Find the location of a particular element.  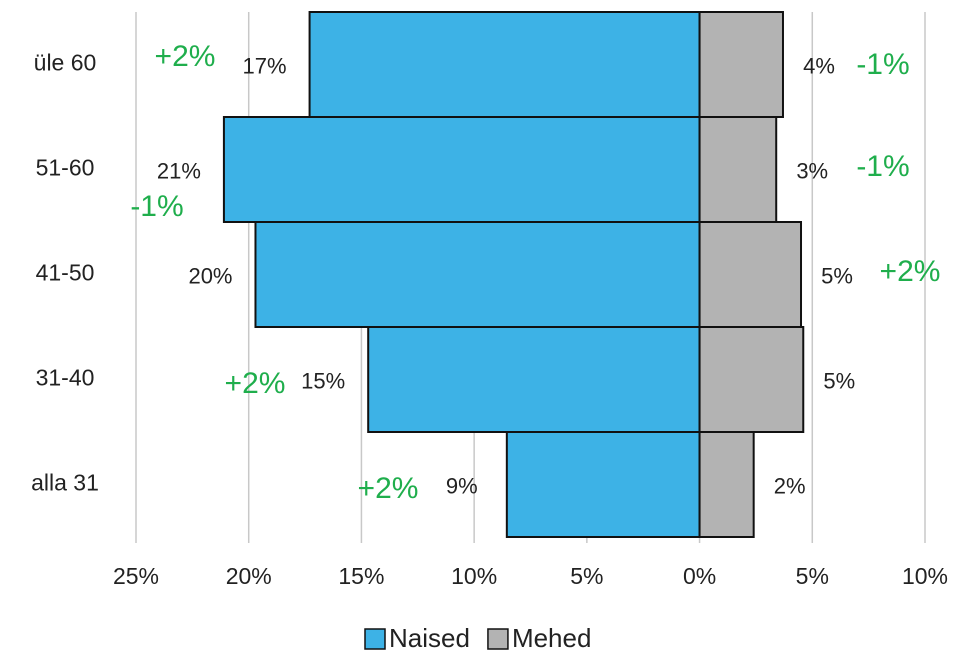

x-tick-label: 0% is located at coordinates (699, 576).